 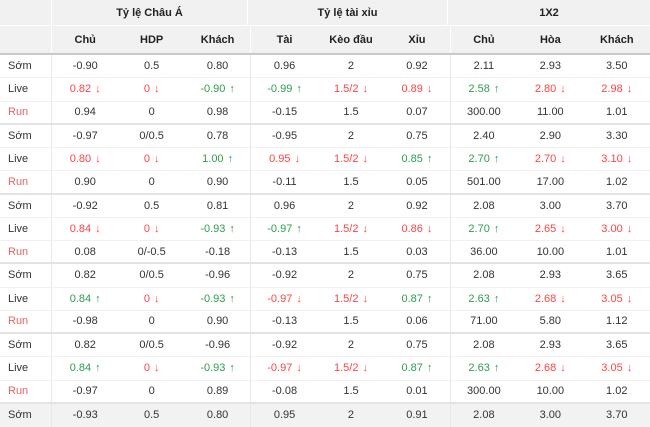 What do you see at coordinates (285, 135) in the screenshot?
I see `odds-value: -0.95` at bounding box center [285, 135].